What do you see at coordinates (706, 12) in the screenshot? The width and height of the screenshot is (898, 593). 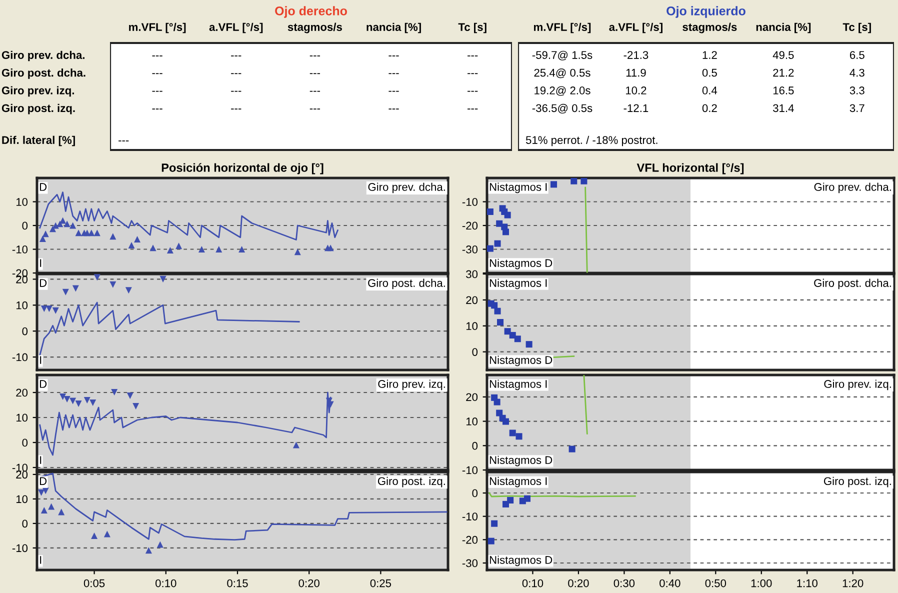 I see `text: Ojo izquierdo` at bounding box center [706, 12].